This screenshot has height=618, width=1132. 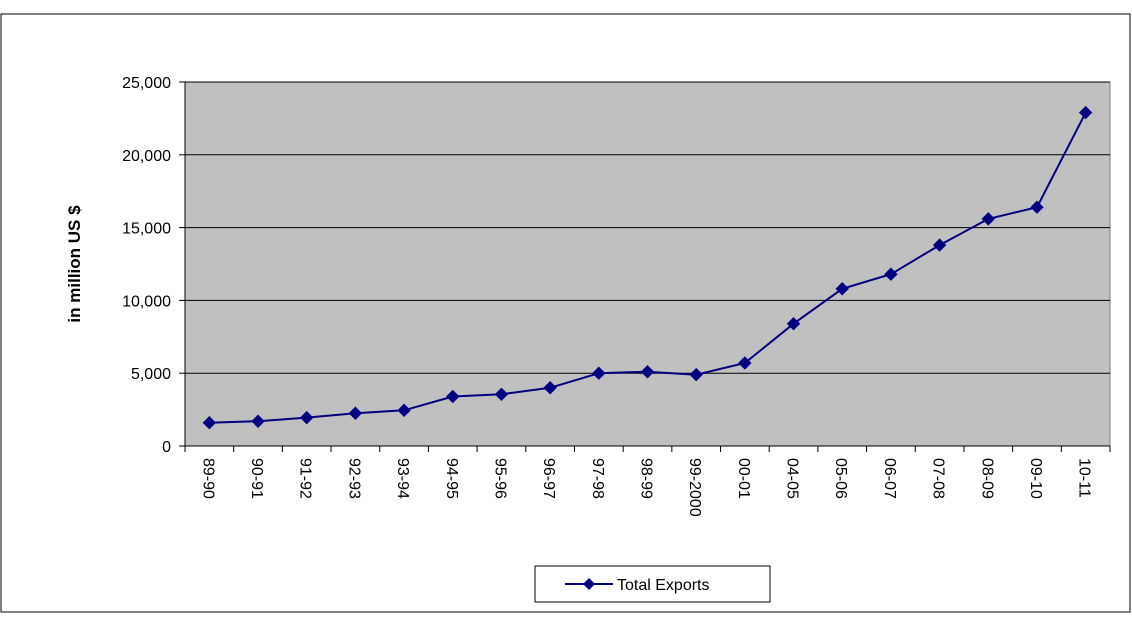 I want to click on y-tick-label: 10,000, so click(x=146, y=301).